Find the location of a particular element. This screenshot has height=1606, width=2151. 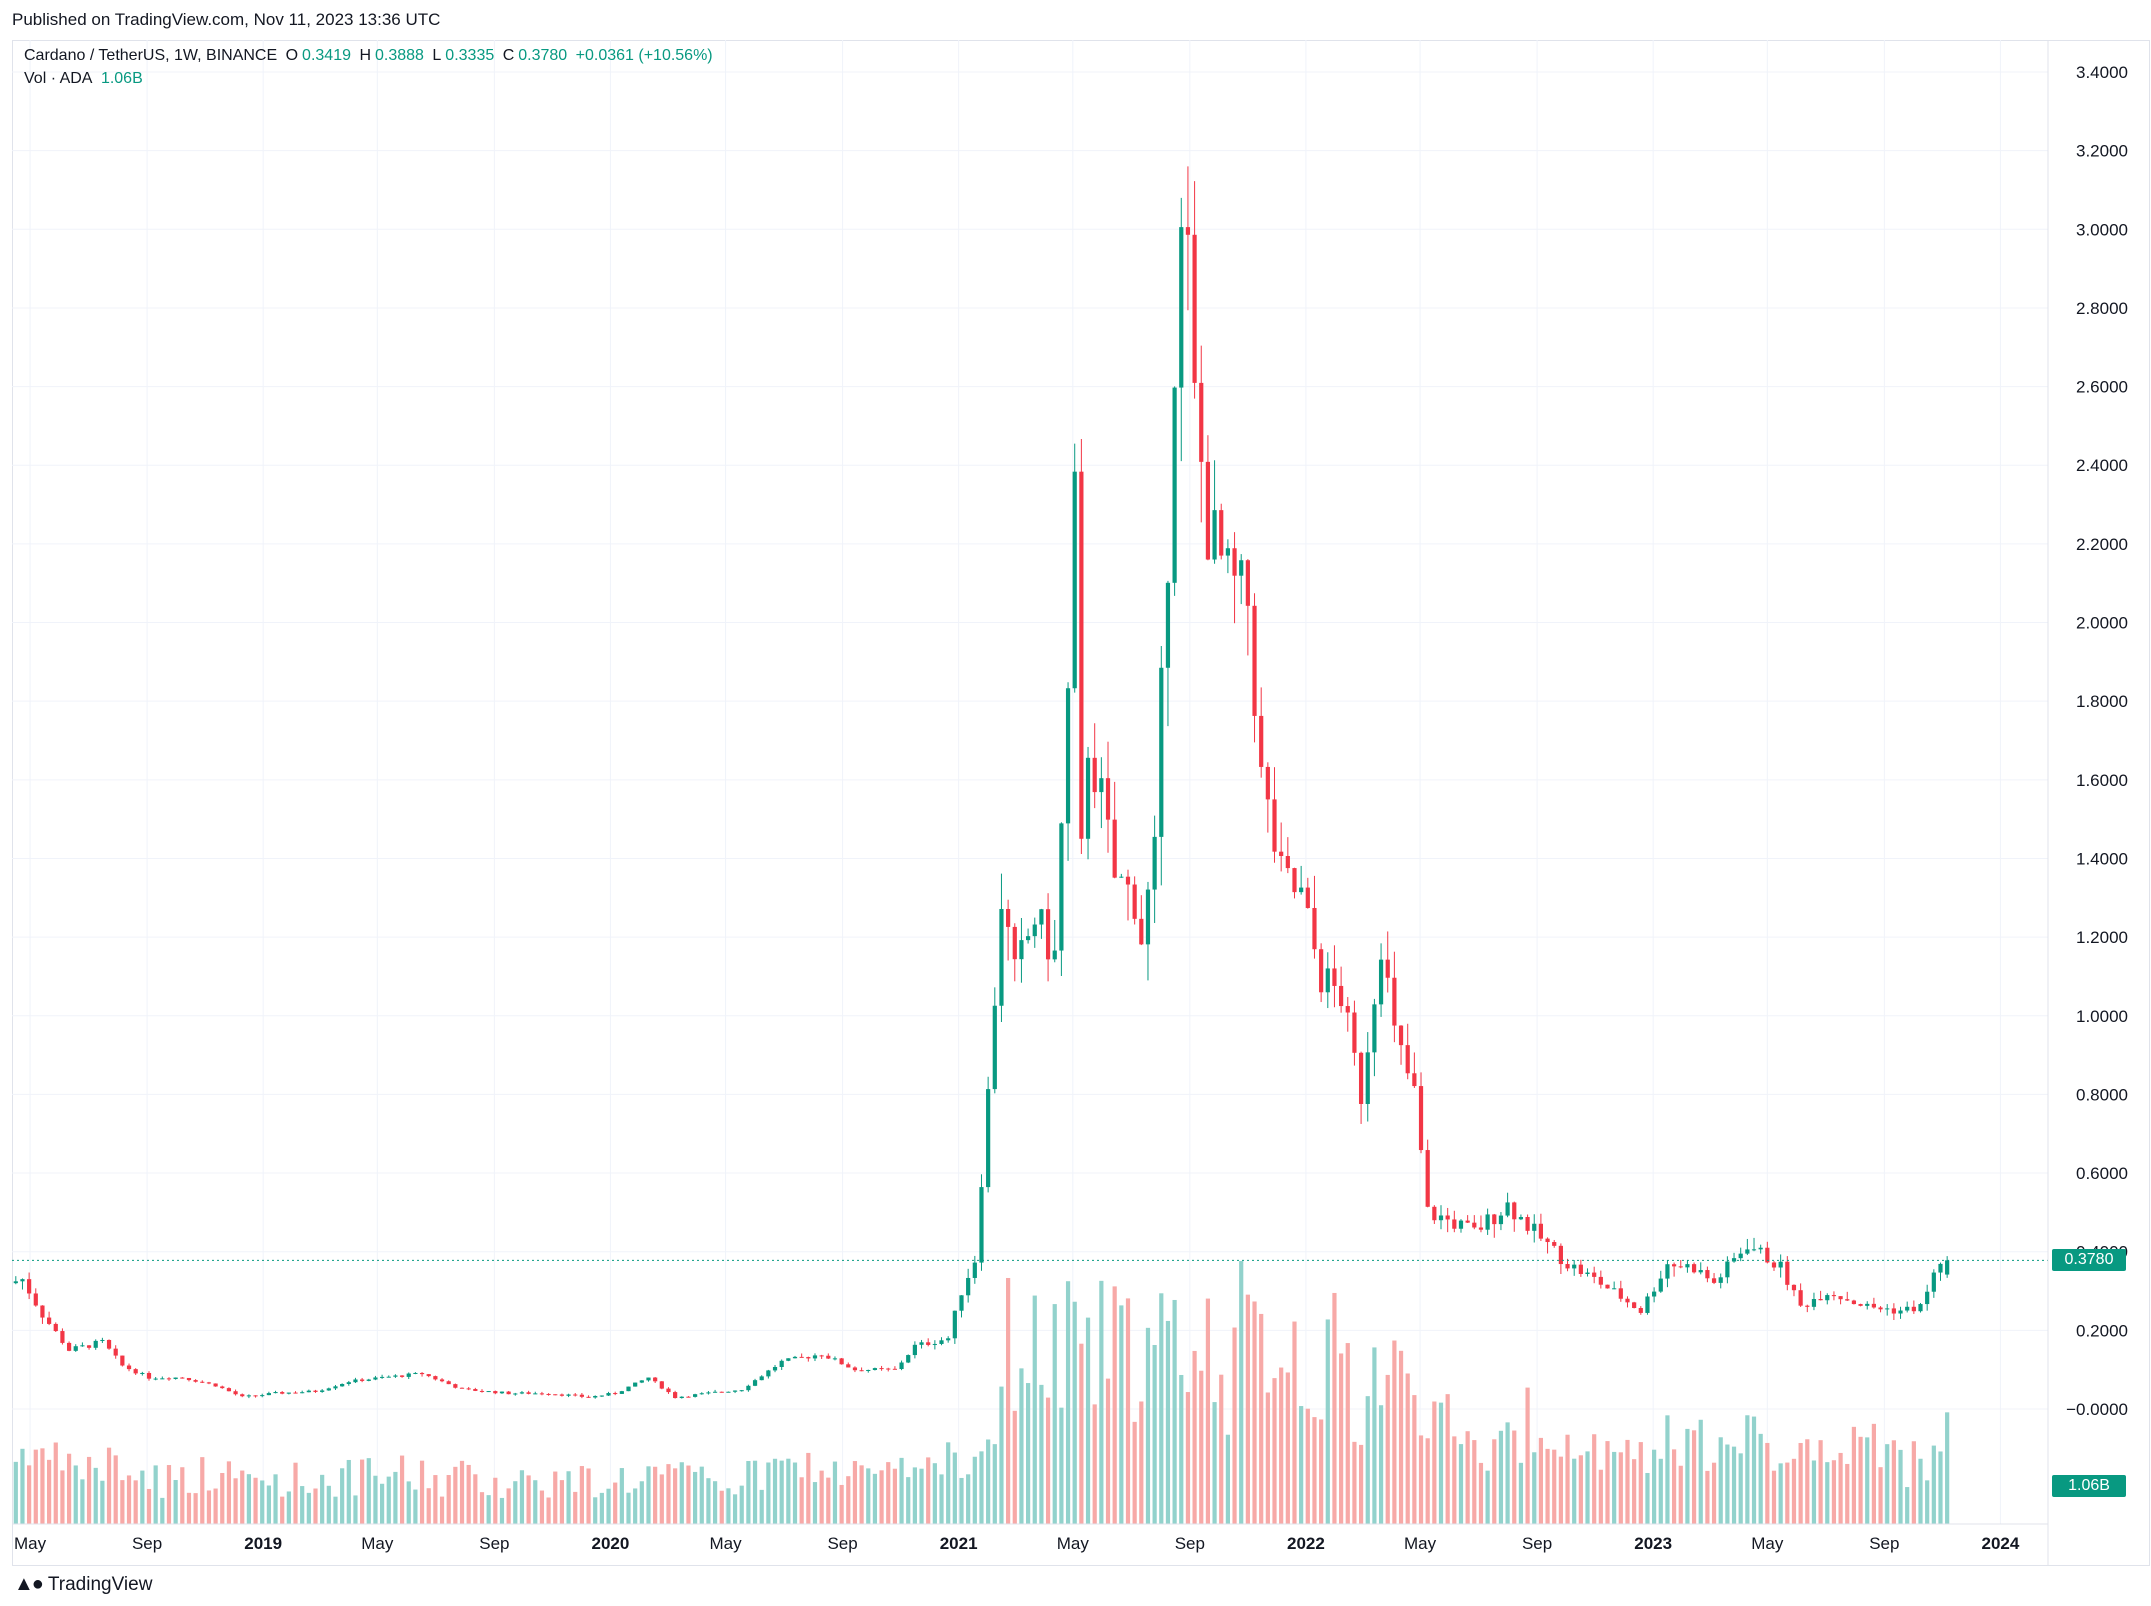

last-volume-tag: 1.06B is located at coordinates (2089, 1486).